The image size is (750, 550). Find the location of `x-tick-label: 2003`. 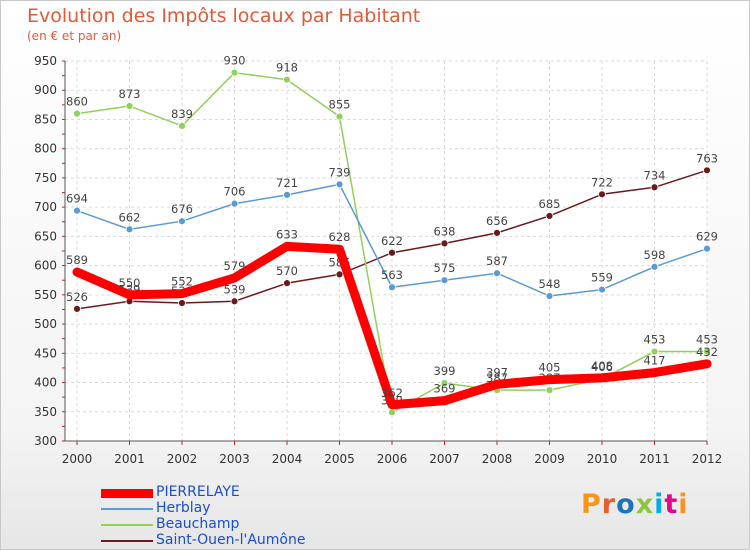

x-tick-label: 2003 is located at coordinates (234, 459).